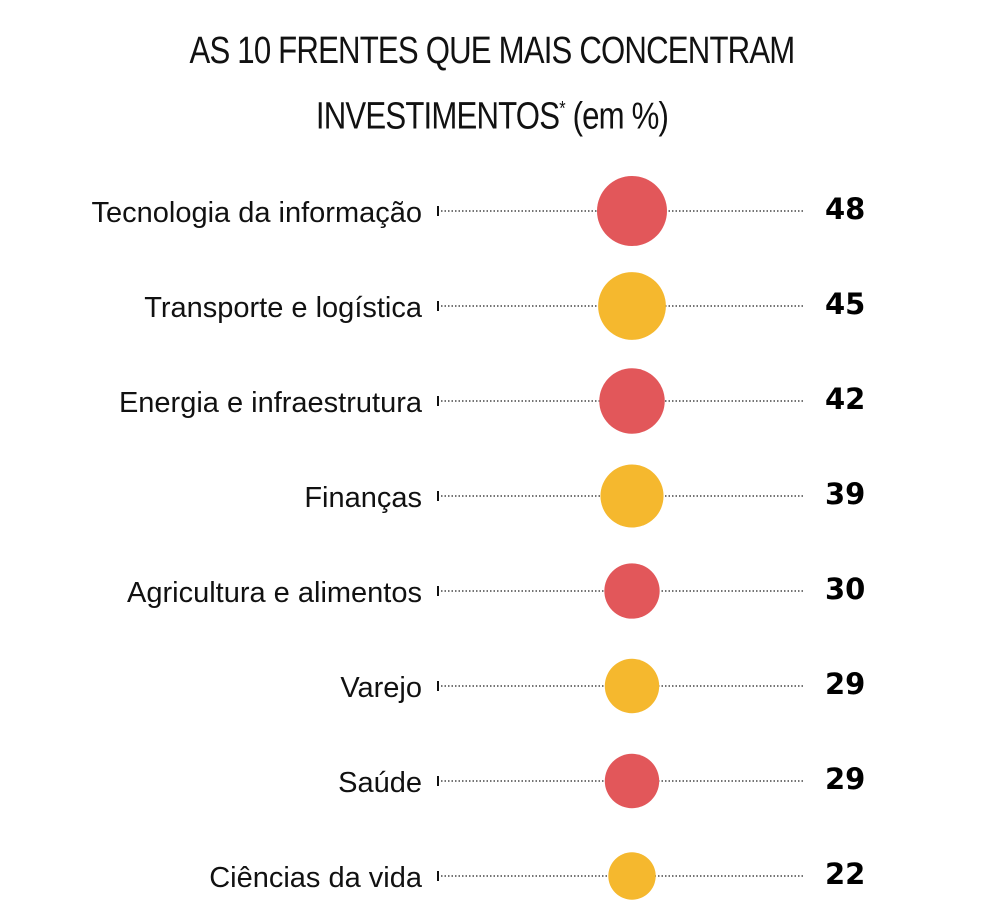  What do you see at coordinates (845, 494) in the screenshot?
I see `value-label: 39` at bounding box center [845, 494].